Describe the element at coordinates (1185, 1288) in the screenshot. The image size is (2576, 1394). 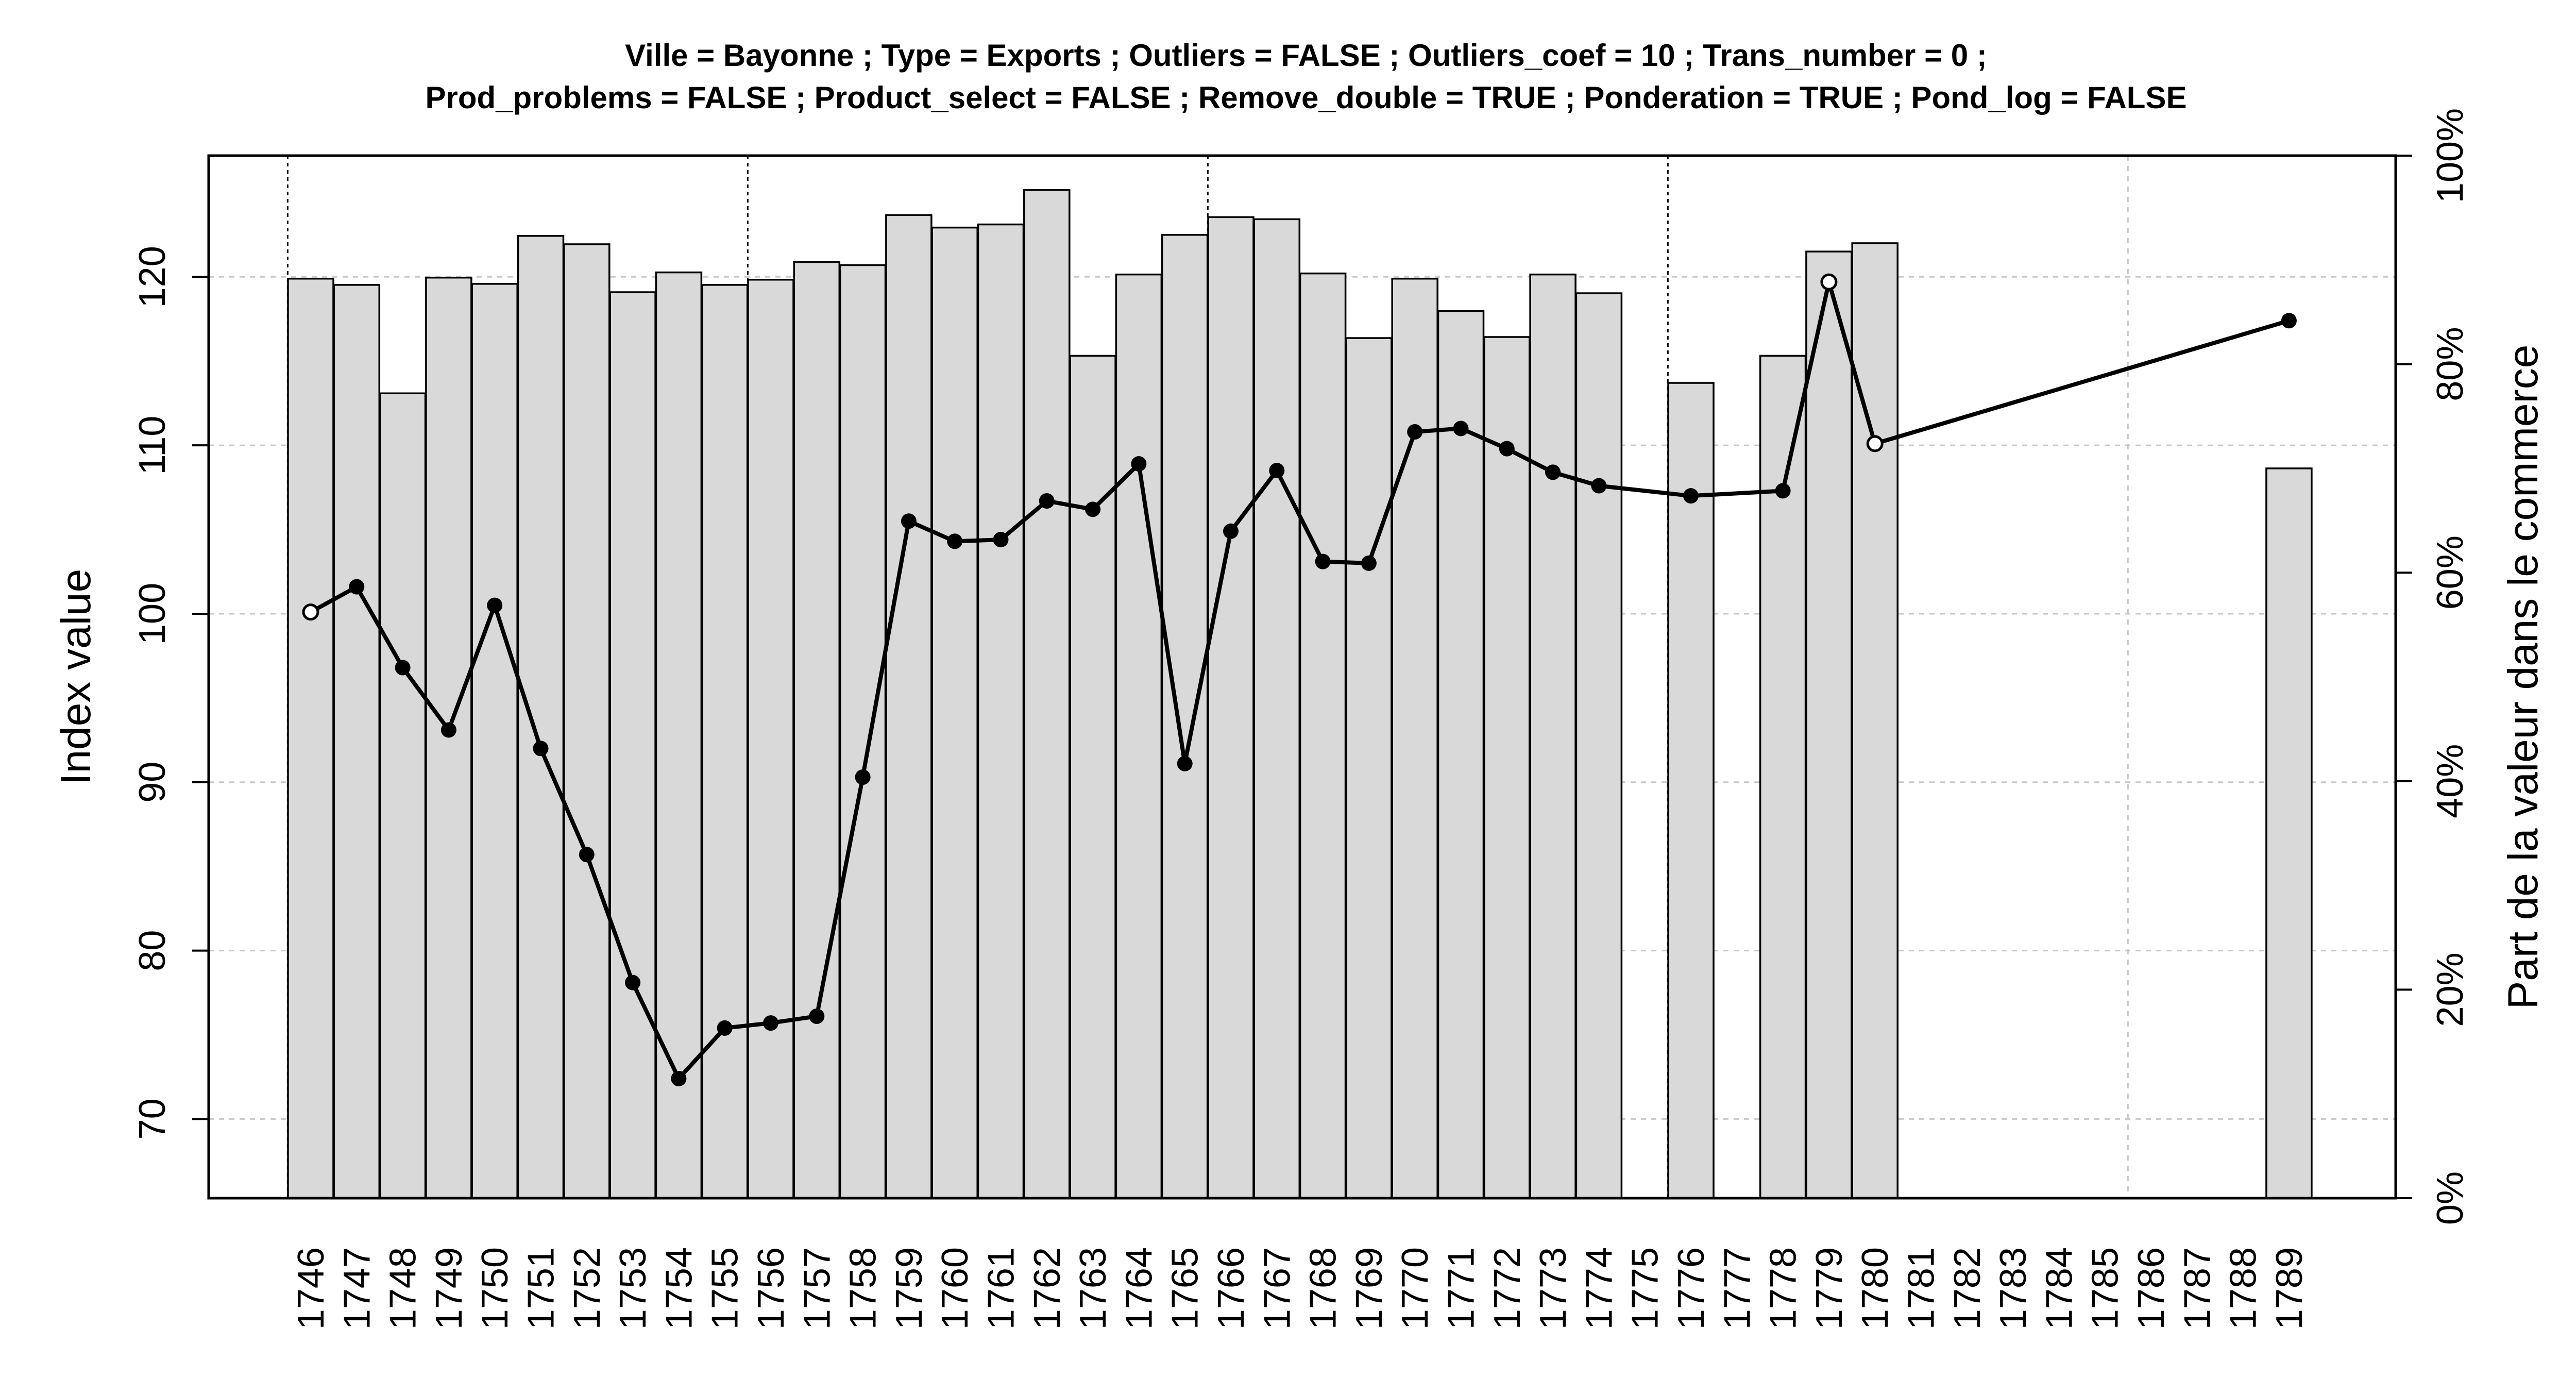
I see `x-tick-label-1765: 1765` at that location.